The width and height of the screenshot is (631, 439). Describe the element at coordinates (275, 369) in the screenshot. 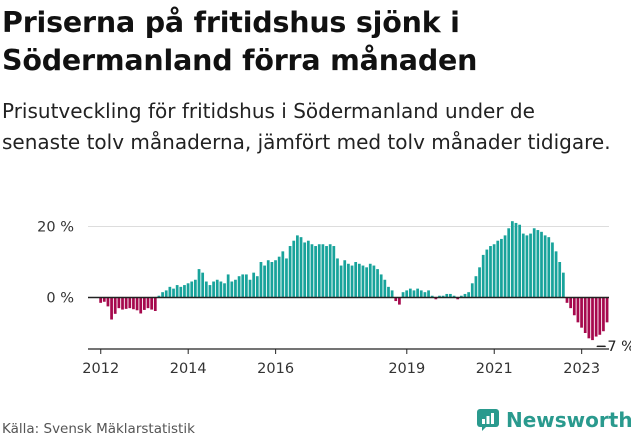

I see `x-tick-label: 2016` at that location.